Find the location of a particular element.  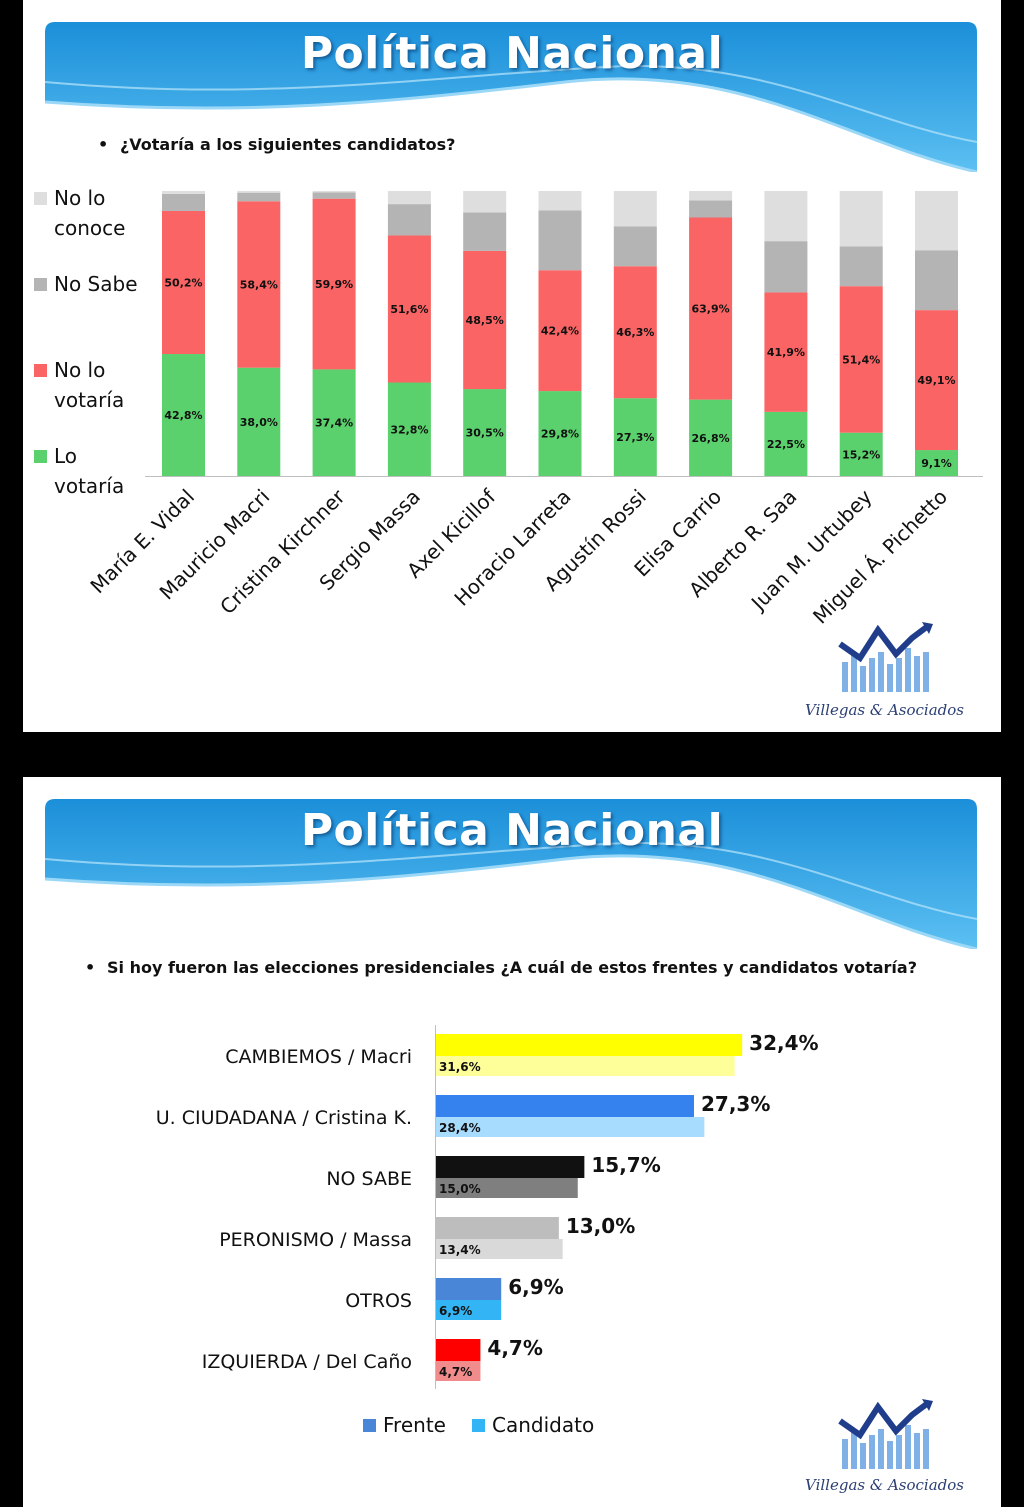

category-label: CAMBIEMOS / Macri is located at coordinates (318, 1057).